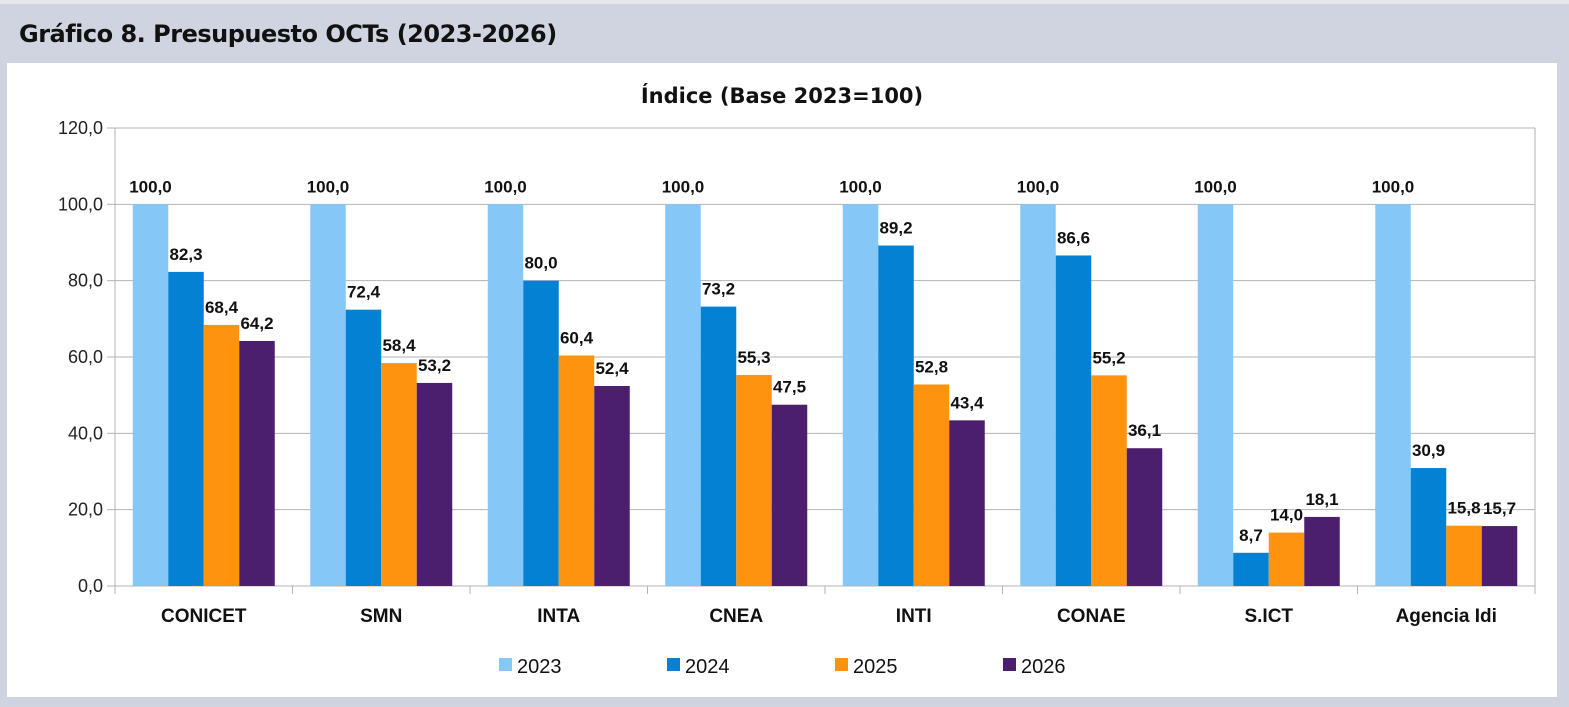 Image resolution: width=1569 pixels, height=707 pixels. I want to click on bar-2025-inta, so click(576, 470).